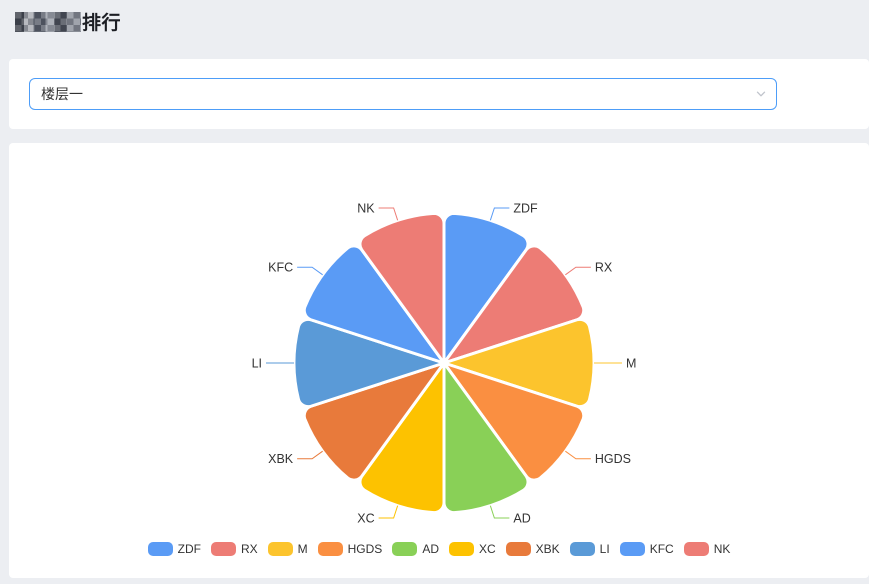 The width and height of the screenshot is (869, 584). What do you see at coordinates (280, 549) in the screenshot?
I see `legend-swatch-M` at bounding box center [280, 549].